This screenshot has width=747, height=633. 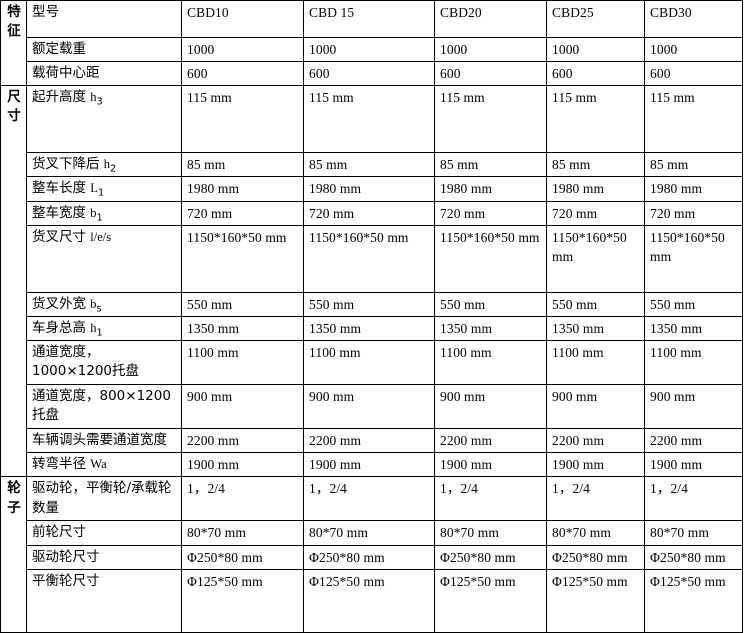 What do you see at coordinates (61, 97) in the screenshot?
I see `label-text: 起升高度` at bounding box center [61, 97].